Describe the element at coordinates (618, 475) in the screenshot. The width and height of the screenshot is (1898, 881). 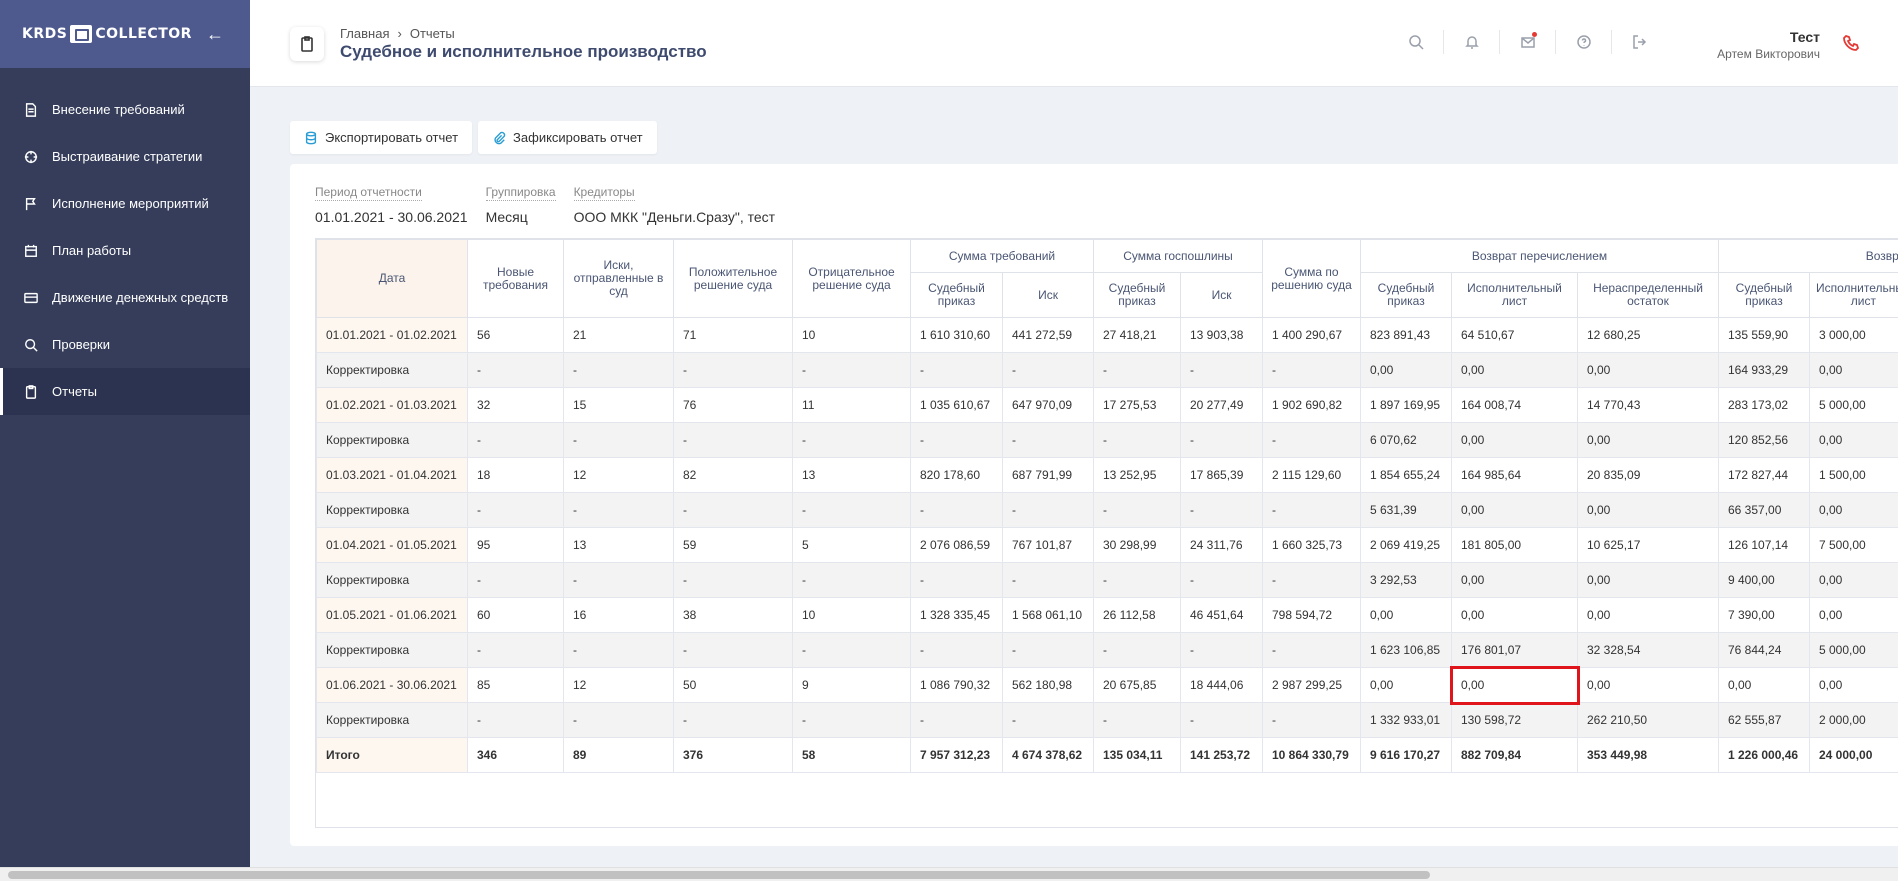
I see `table-cell: 12` at that location.